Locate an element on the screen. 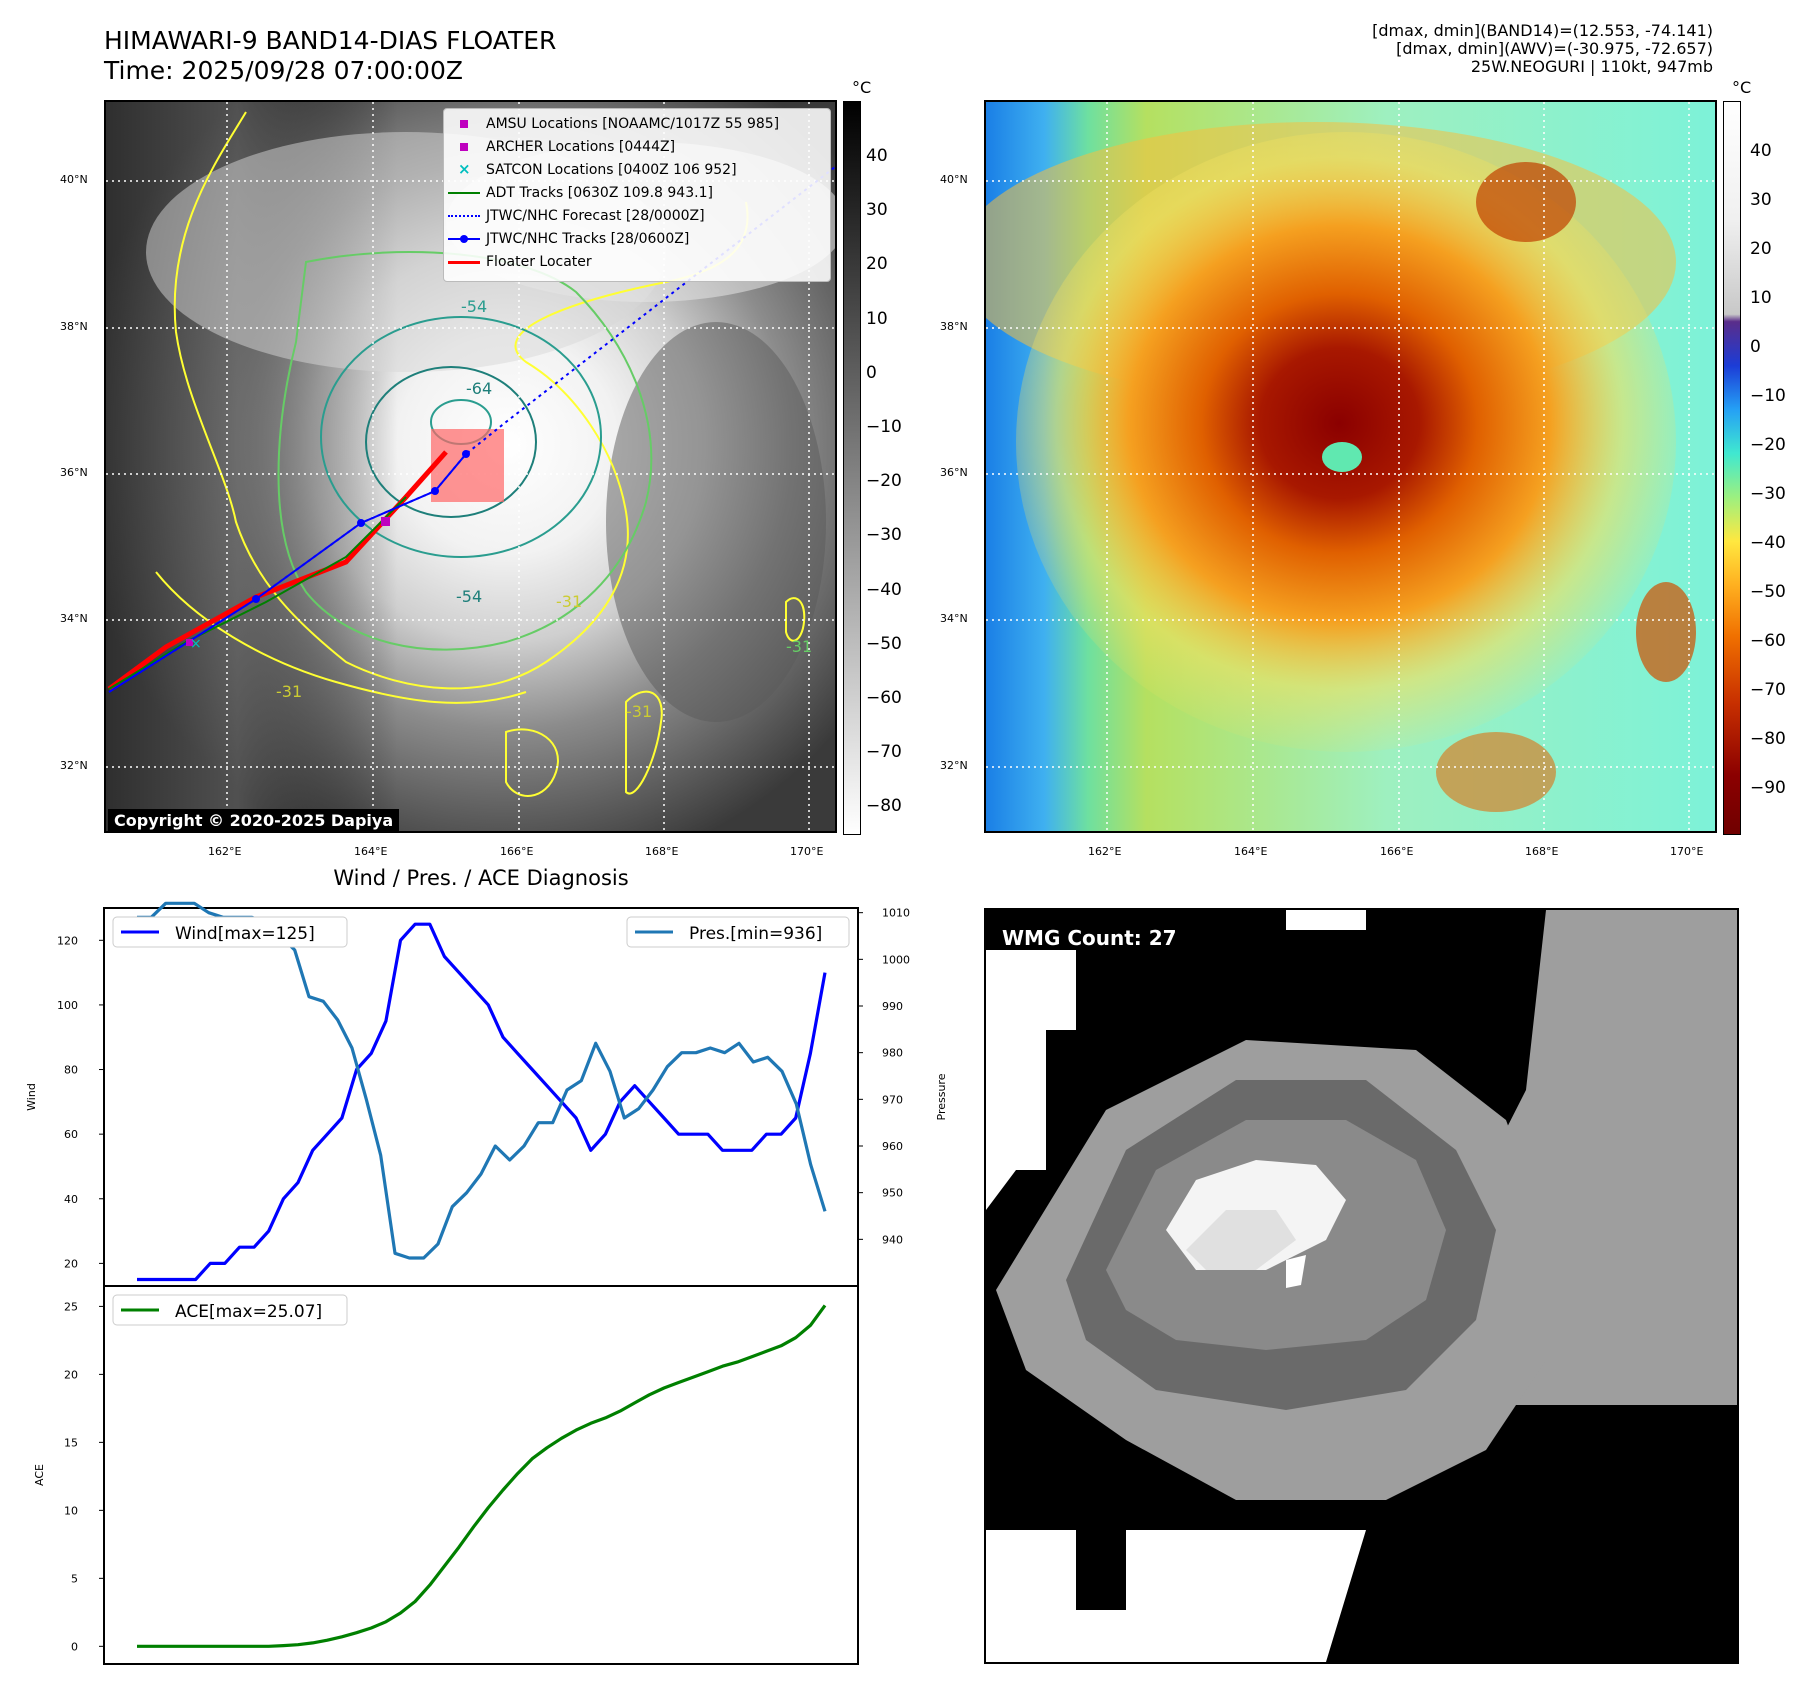 The width and height of the screenshot is (1797, 1690). contour-label-64: -64 is located at coordinates (479, 388).